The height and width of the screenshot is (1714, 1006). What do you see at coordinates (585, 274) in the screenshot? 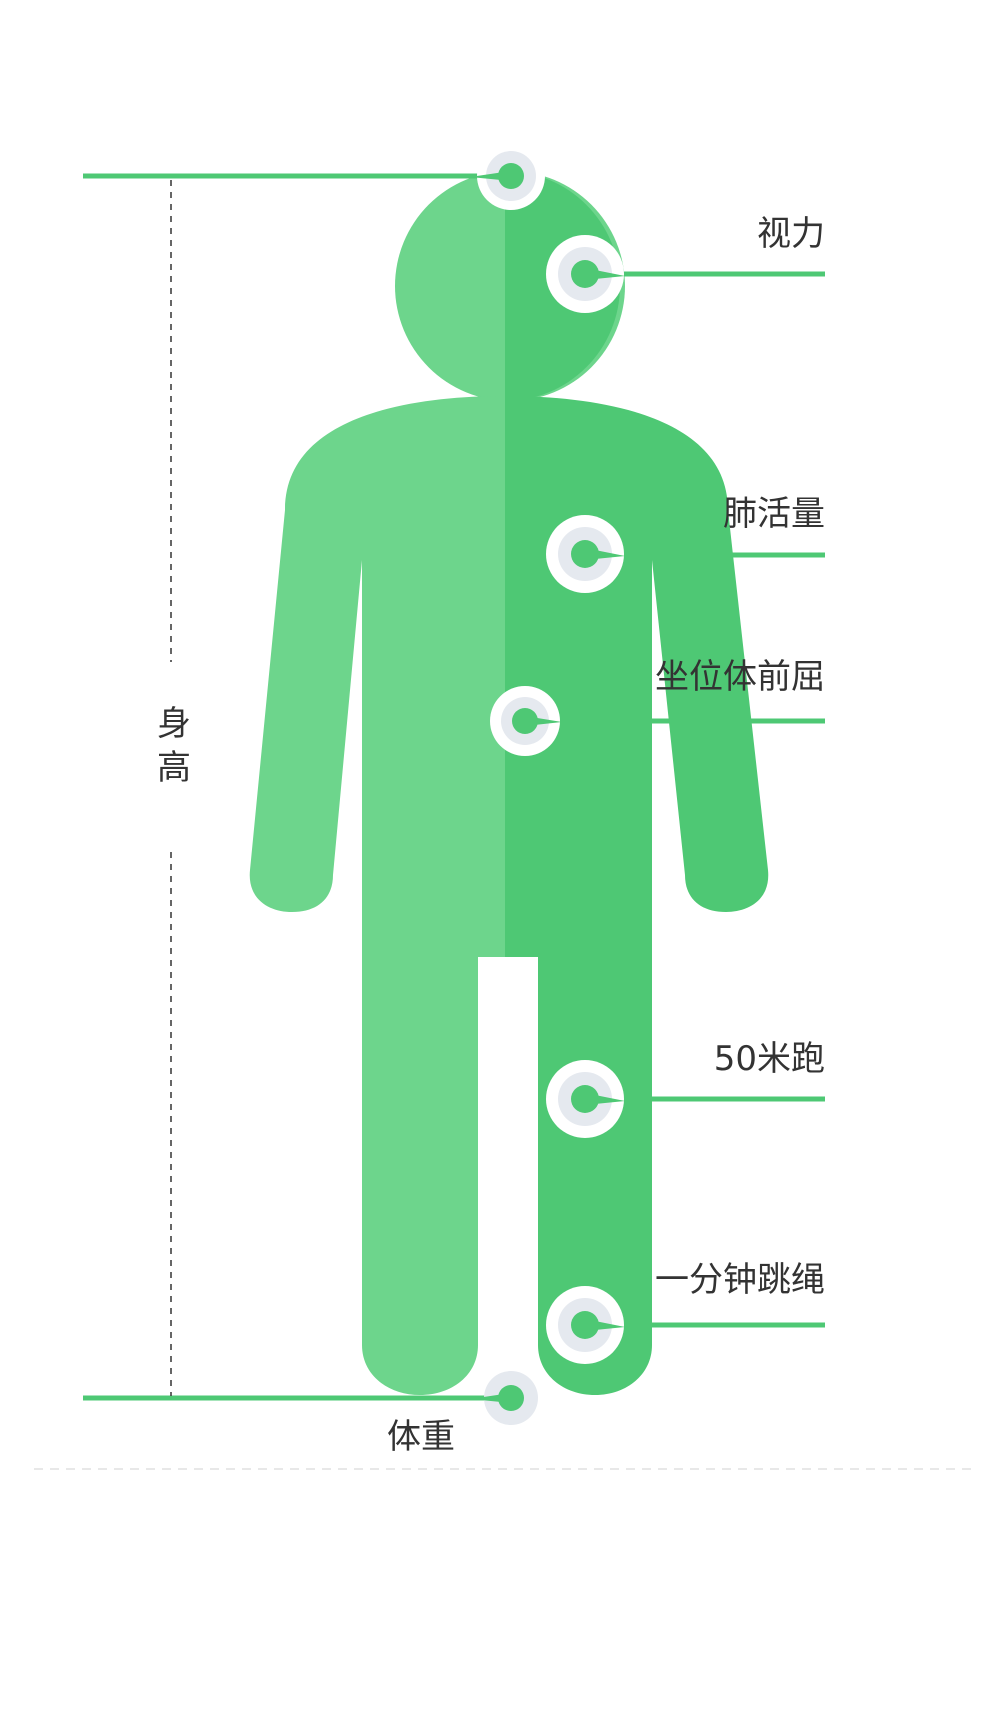
I see `dot-vision` at bounding box center [585, 274].